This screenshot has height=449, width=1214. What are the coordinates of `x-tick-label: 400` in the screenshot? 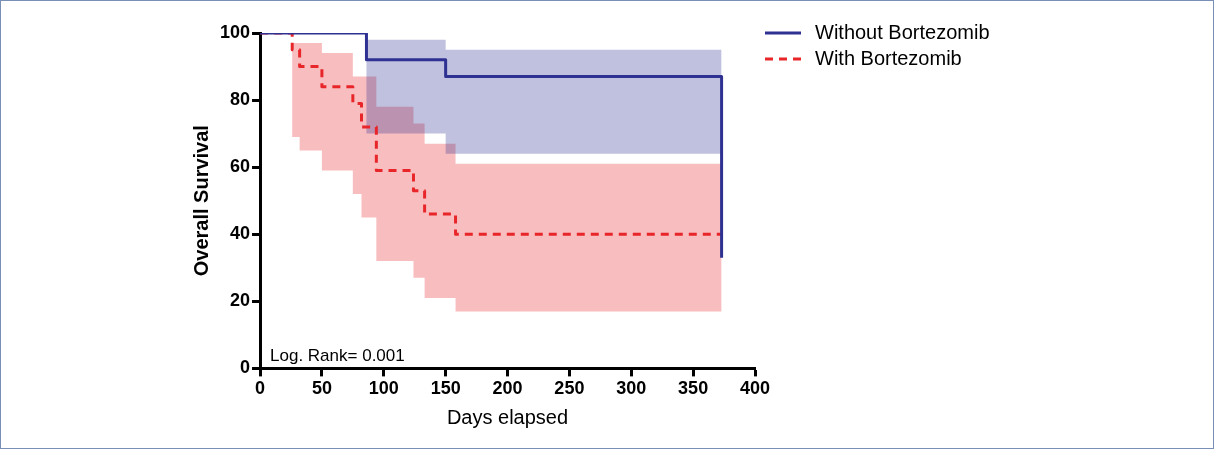 It's located at (755, 388).